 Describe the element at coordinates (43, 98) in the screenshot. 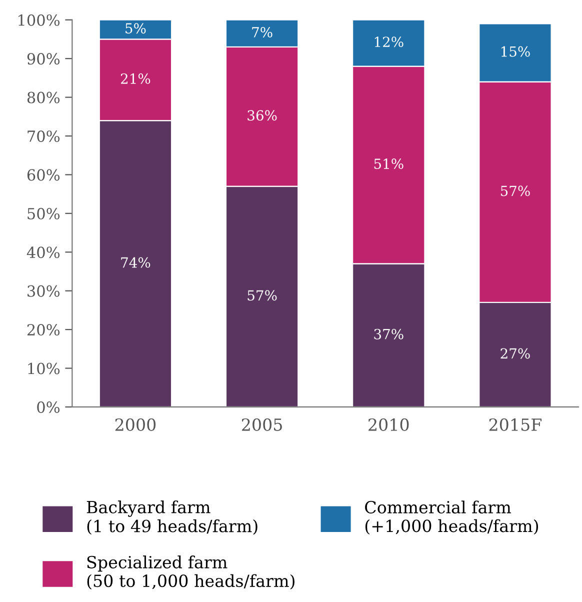

I see `y-tick-label: 80%` at that location.